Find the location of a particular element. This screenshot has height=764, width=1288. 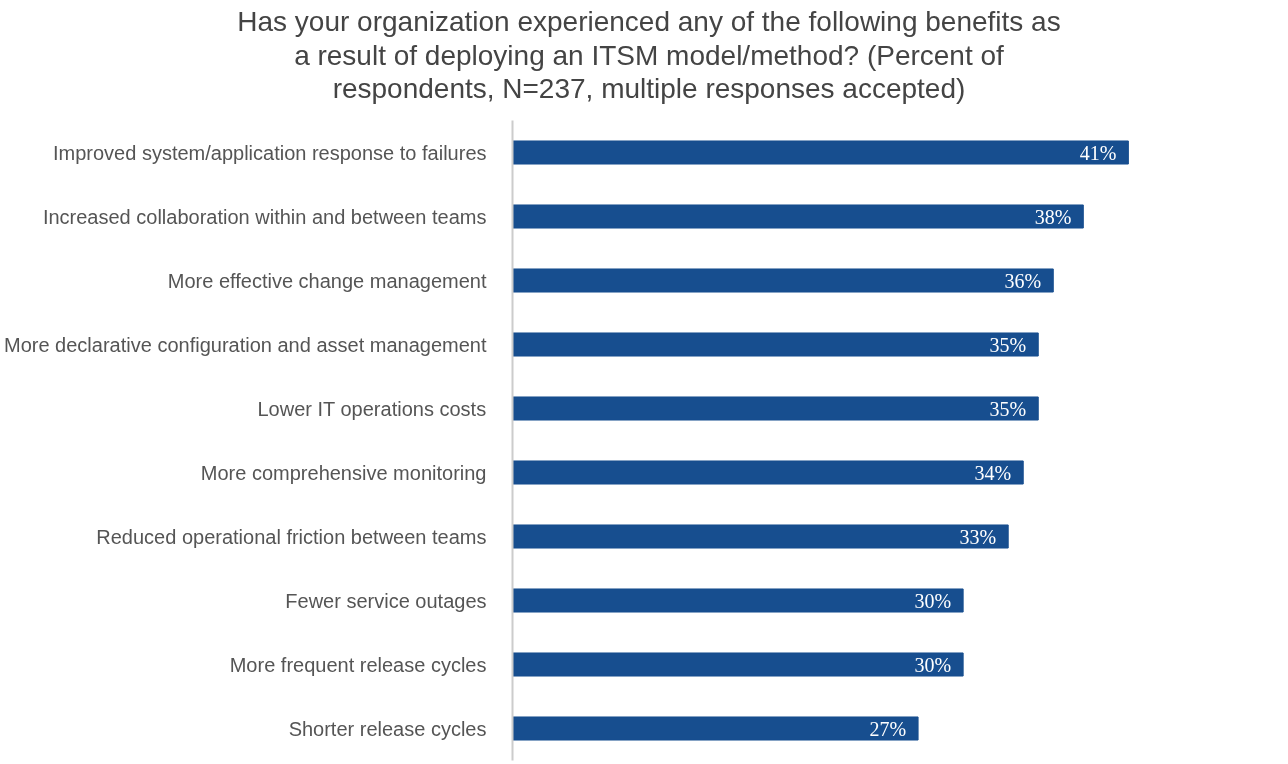

y-tick-label: Fewer service outages is located at coordinates (386, 600).